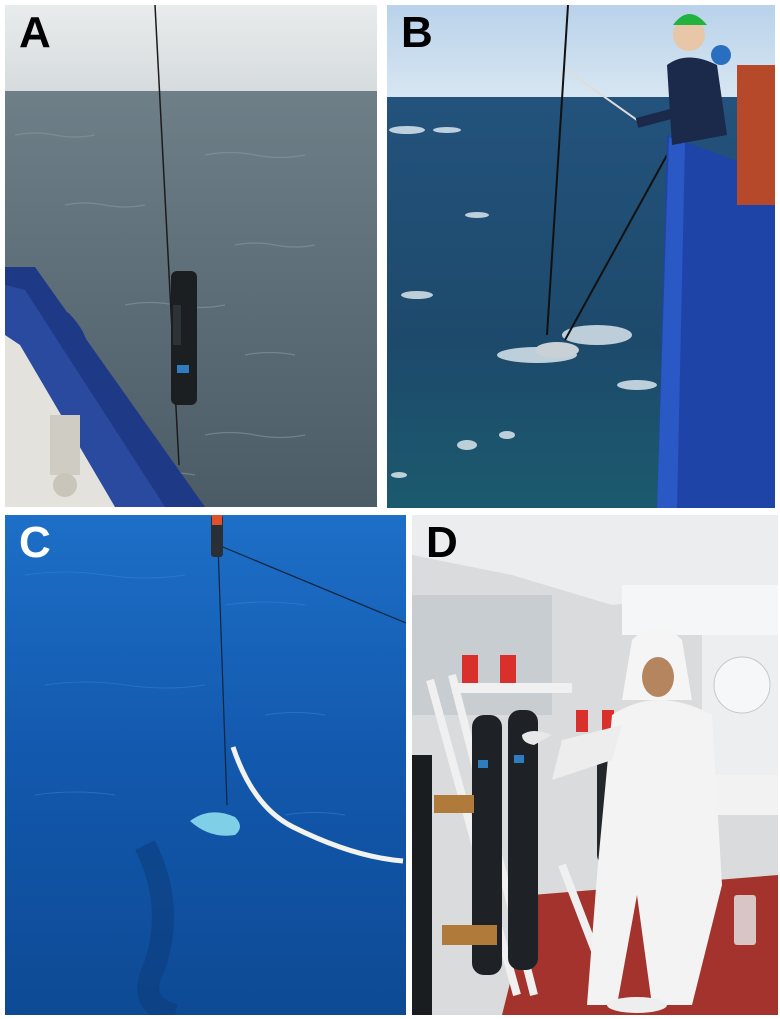 This screenshot has height=1019, width=780. I want to click on panel-label-b: B, so click(417, 33).